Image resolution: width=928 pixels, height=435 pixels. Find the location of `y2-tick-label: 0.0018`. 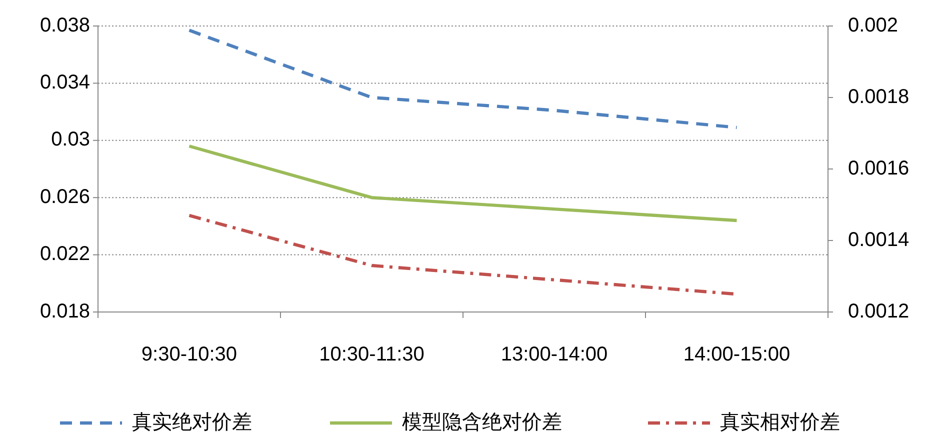

y2-tick-label: 0.0018 is located at coordinates (879, 97).